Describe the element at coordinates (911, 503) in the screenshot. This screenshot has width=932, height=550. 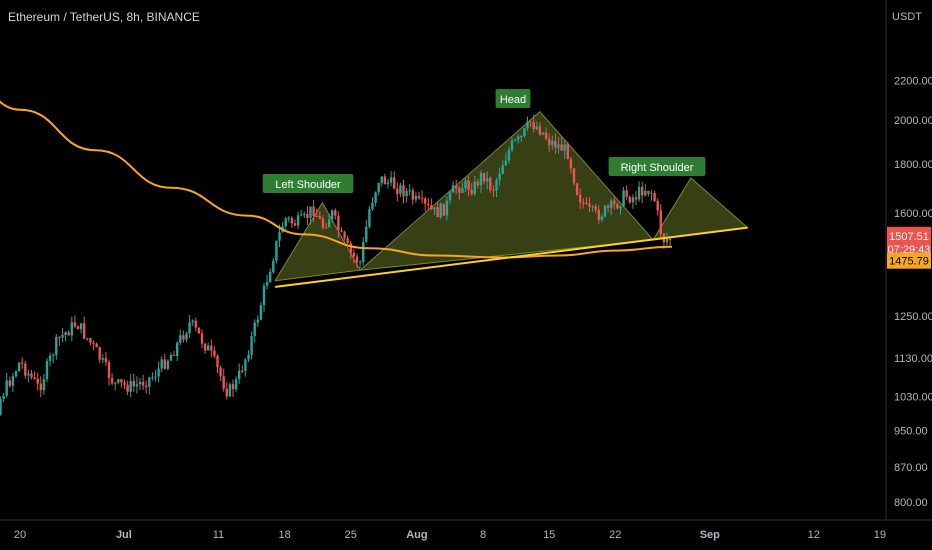
I see `price-tick: 800.00` at that location.